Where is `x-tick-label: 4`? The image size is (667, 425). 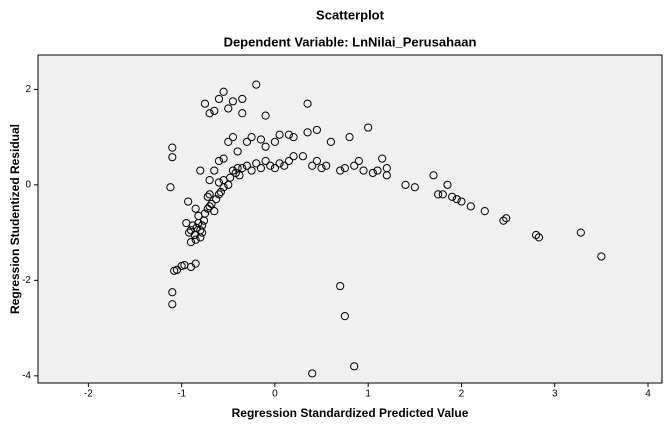 x-tick-label: 4 is located at coordinates (648, 394).